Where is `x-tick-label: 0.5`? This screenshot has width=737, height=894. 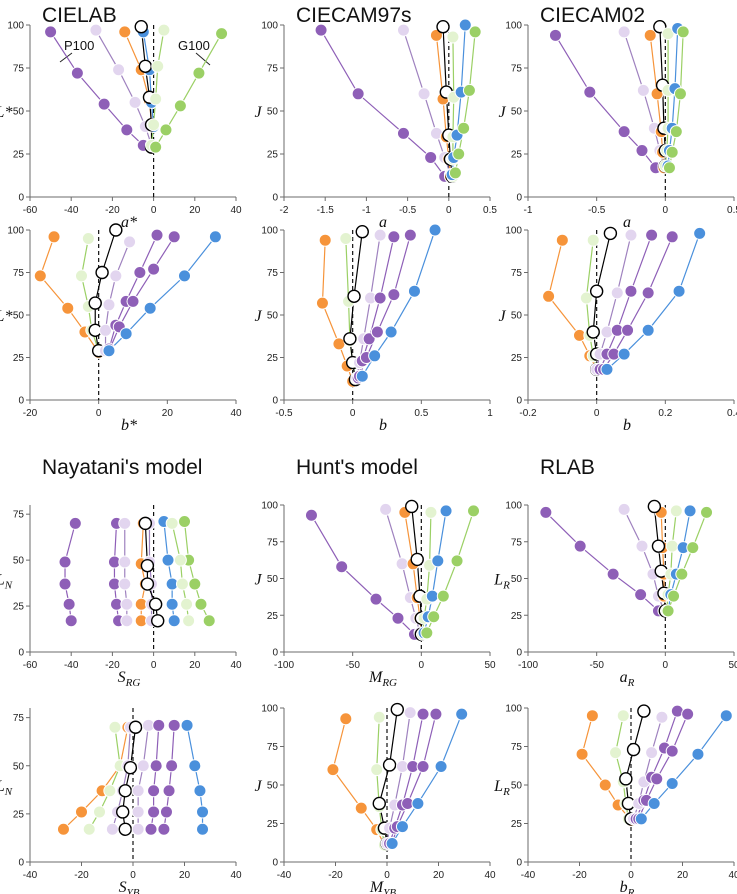
x-tick-label: 0.5 is located at coordinates (421, 413).